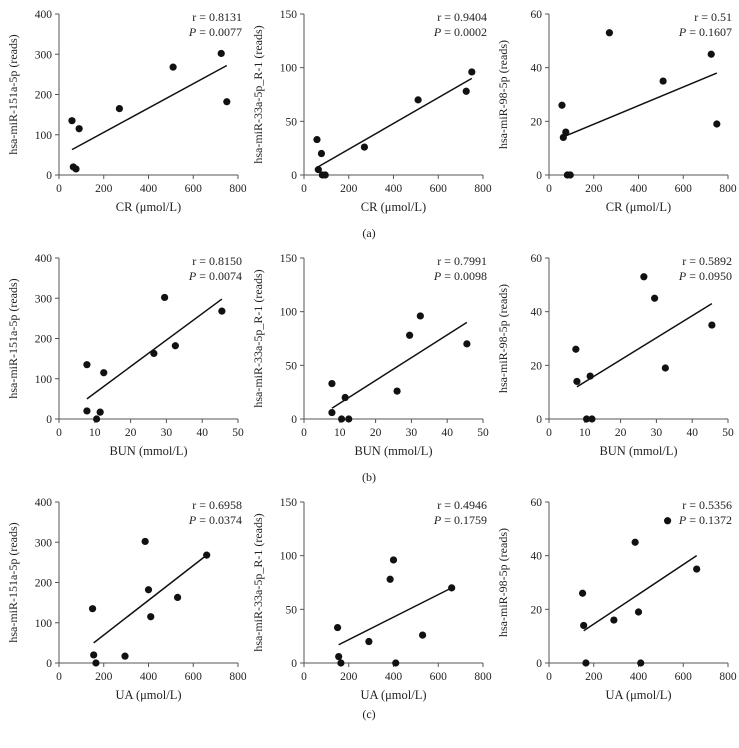 The image size is (739, 748). I want to click on p-value-number: = 0.0950, so click(710, 276).